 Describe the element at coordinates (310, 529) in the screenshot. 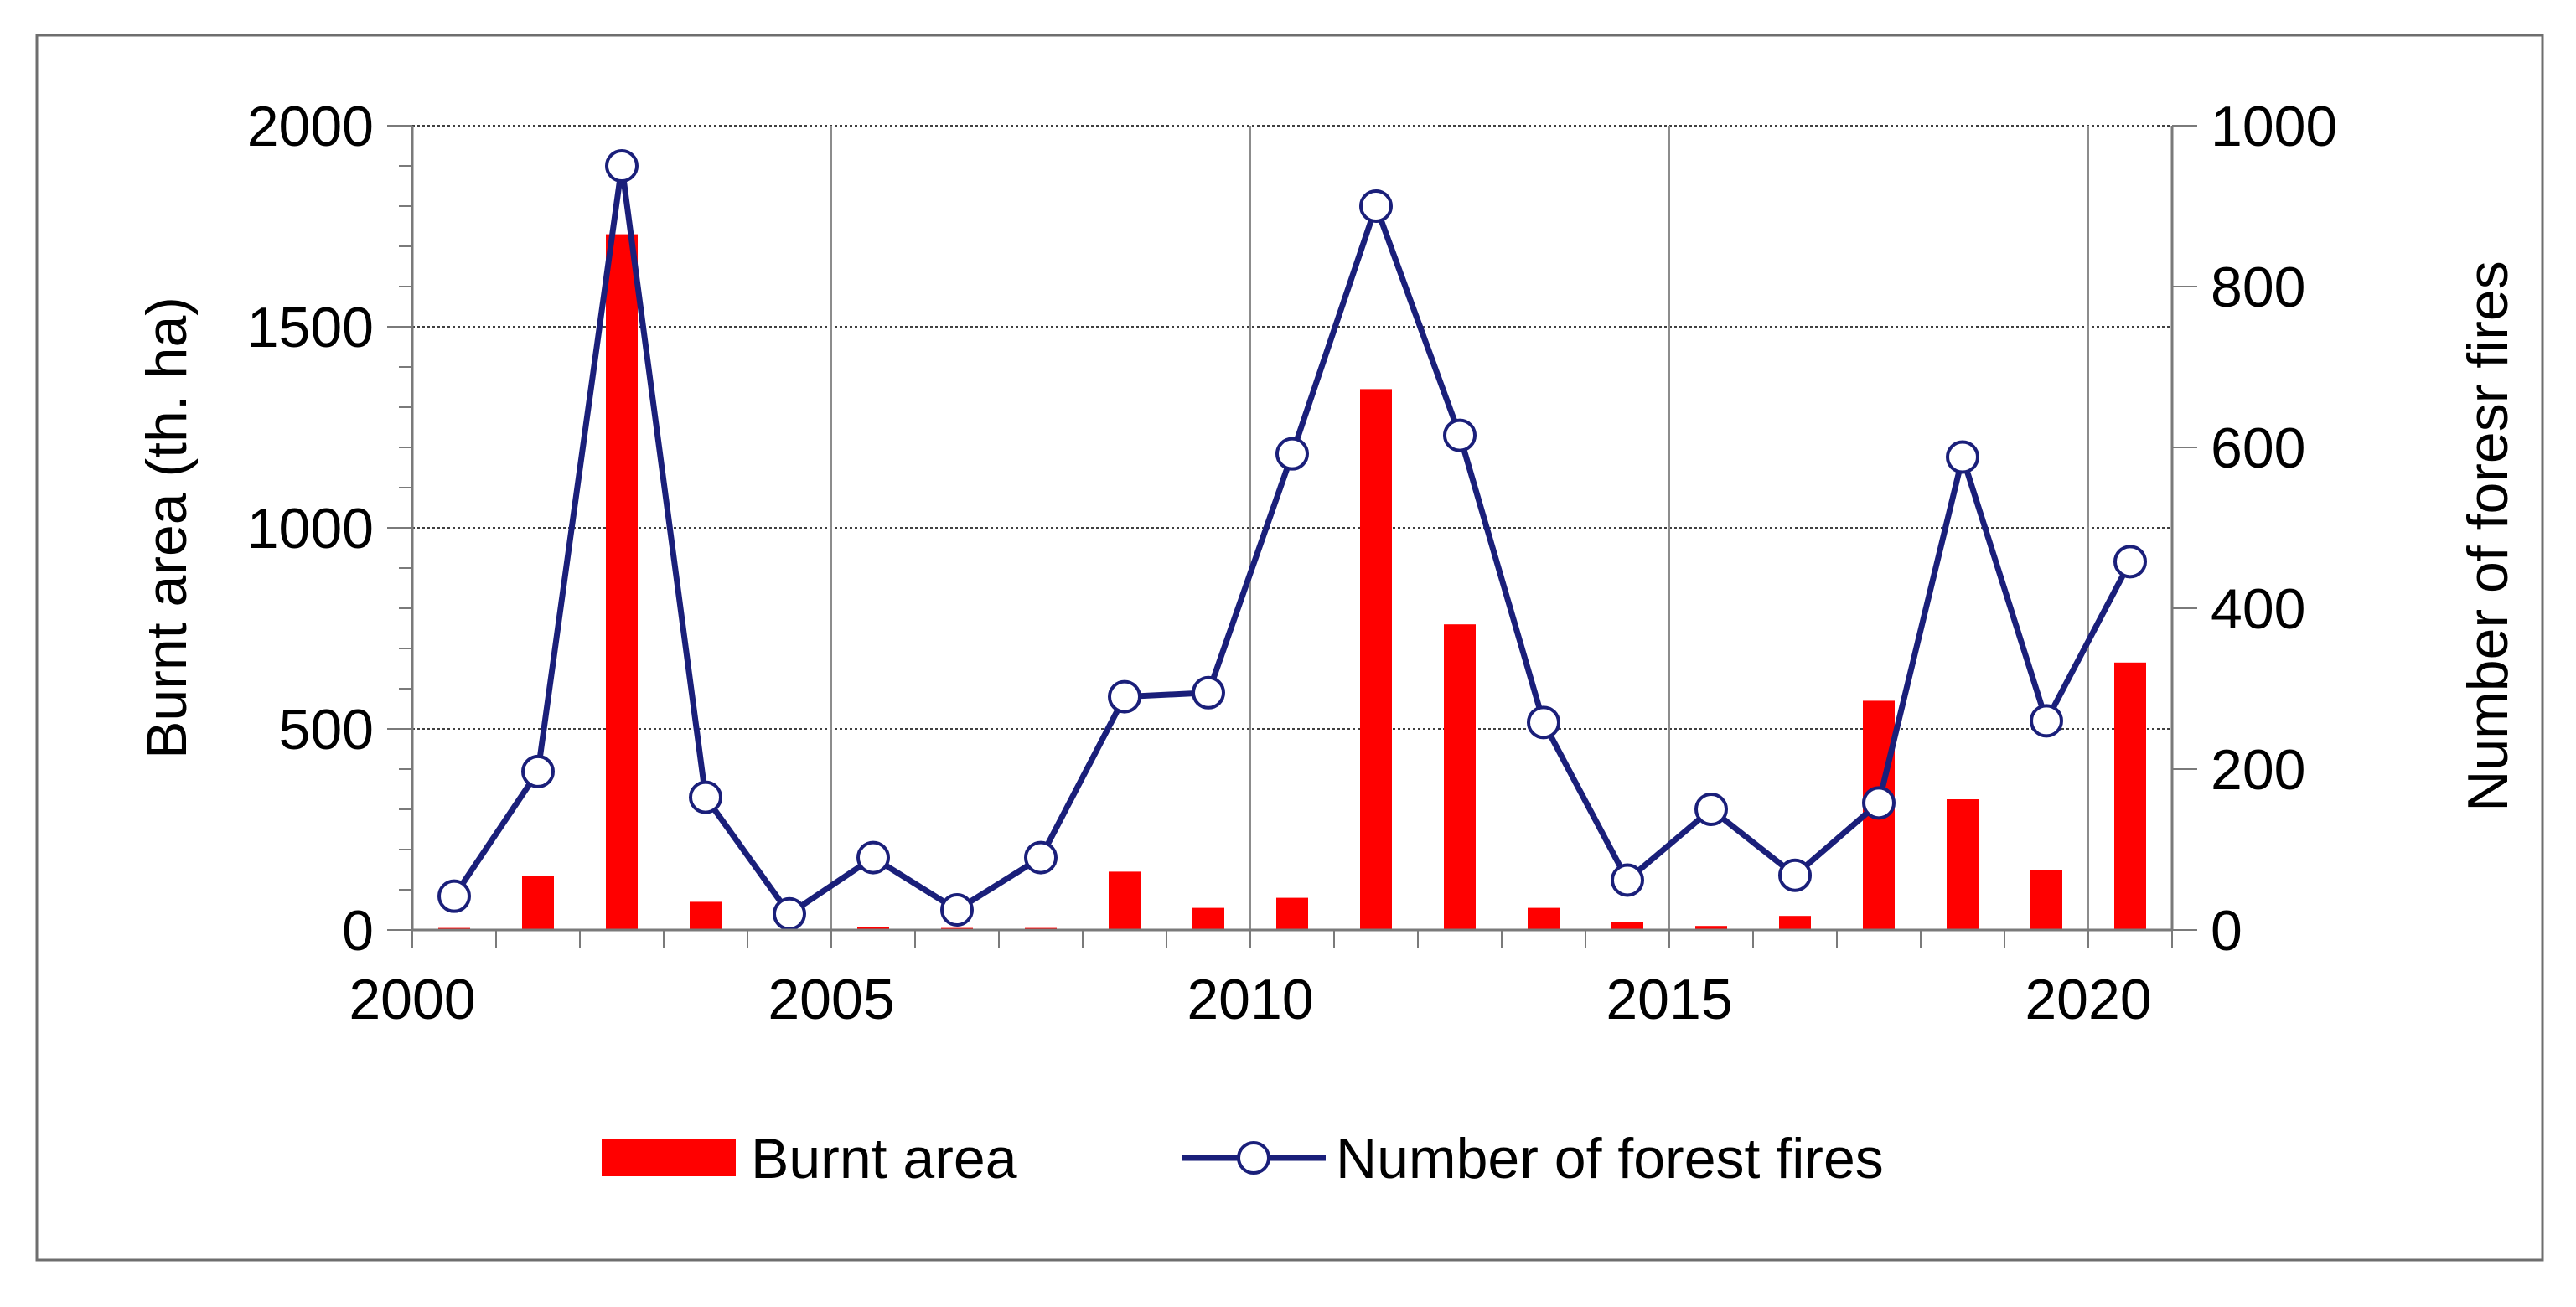

I see `y-tick-label: 1000` at that location.